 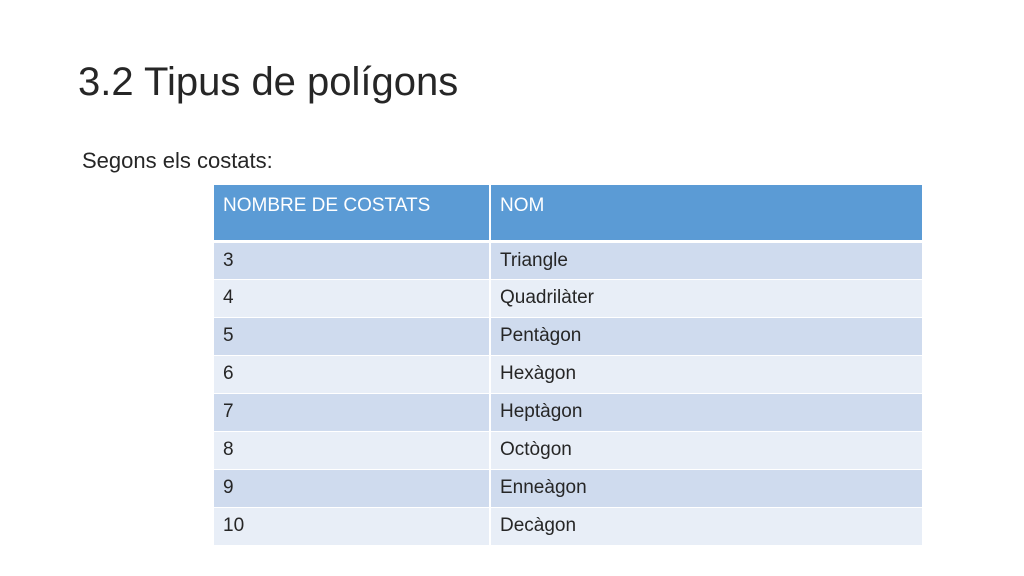 I want to click on sides-cell: 4, so click(x=352, y=298).